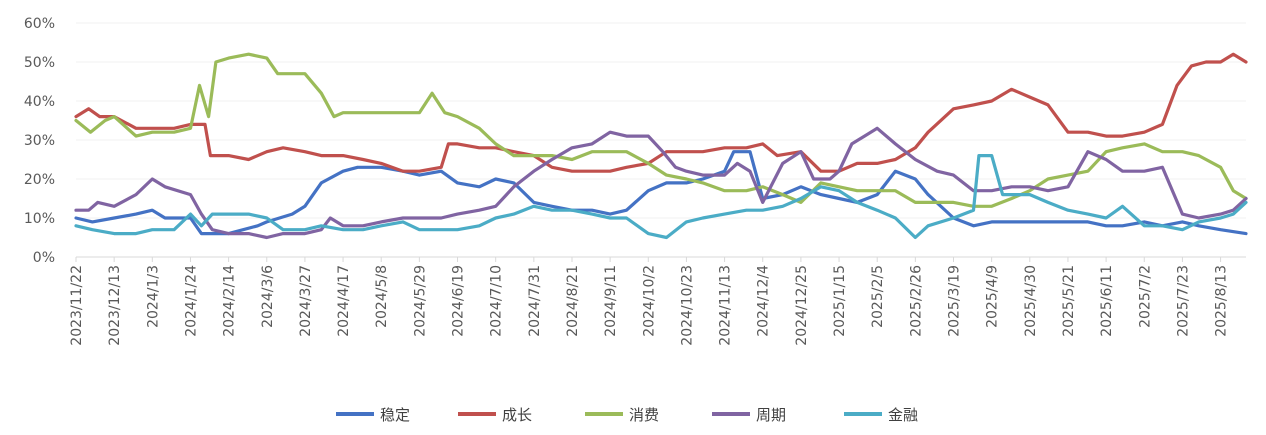  I want to click on x-tick-label: 2025/3/19, so click(955, 301).